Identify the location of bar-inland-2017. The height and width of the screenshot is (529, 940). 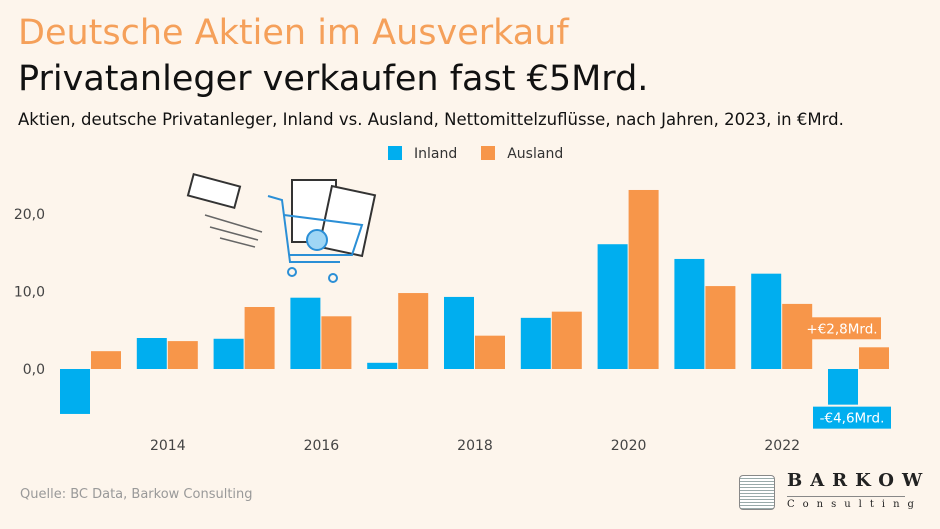
(382, 365).